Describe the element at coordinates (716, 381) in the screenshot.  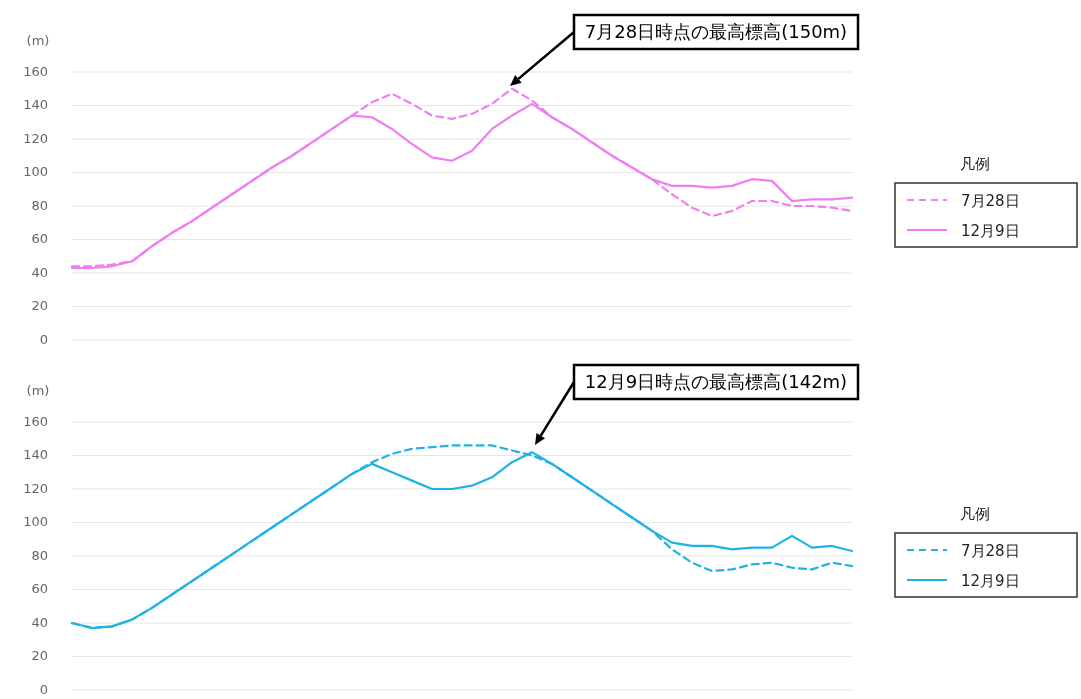
I see `text: 12月9日時点の最高標高(142m)` at that location.